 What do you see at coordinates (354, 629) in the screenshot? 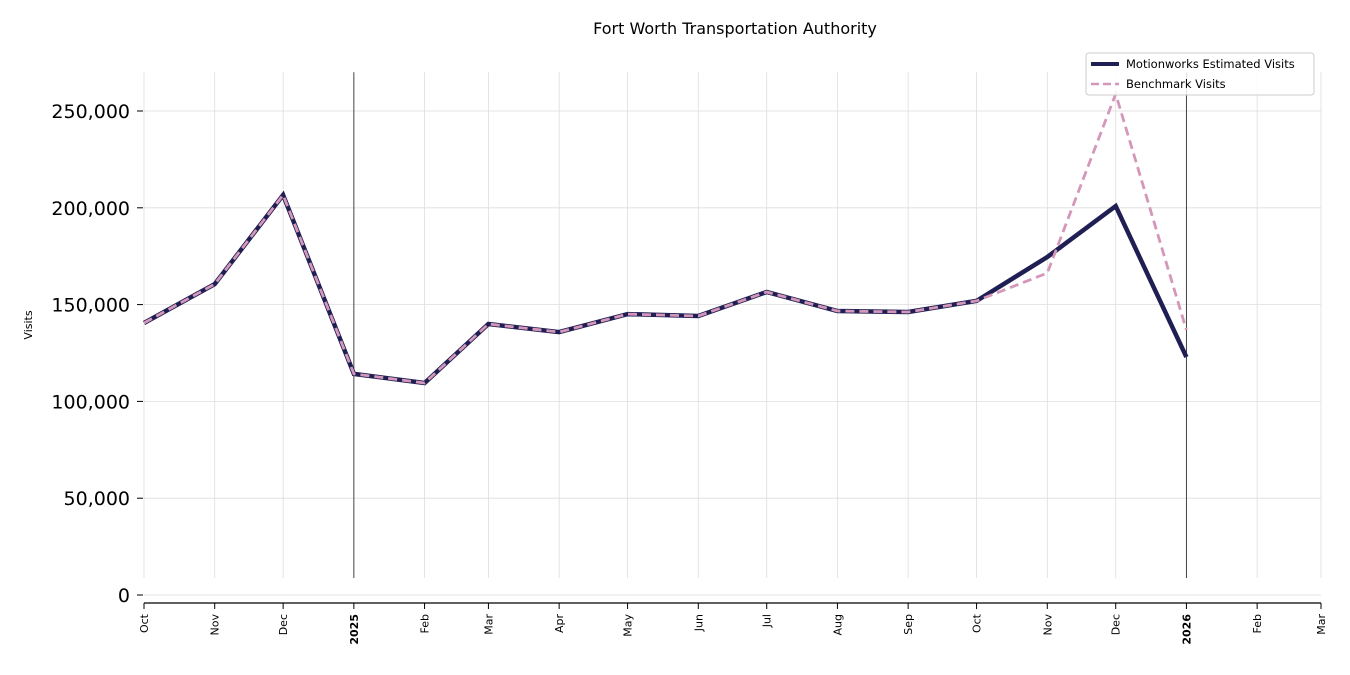
I see `x-tick-label: 2025` at bounding box center [354, 629].